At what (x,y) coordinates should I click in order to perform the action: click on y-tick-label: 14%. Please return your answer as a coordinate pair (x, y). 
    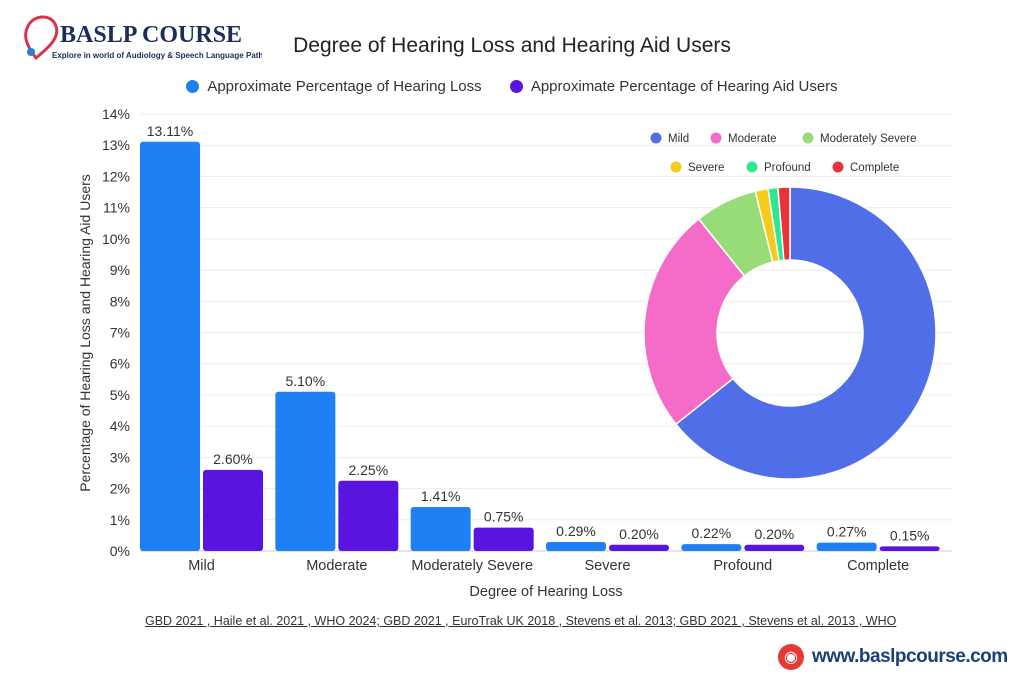
    Looking at the image, I should click on (116, 114).